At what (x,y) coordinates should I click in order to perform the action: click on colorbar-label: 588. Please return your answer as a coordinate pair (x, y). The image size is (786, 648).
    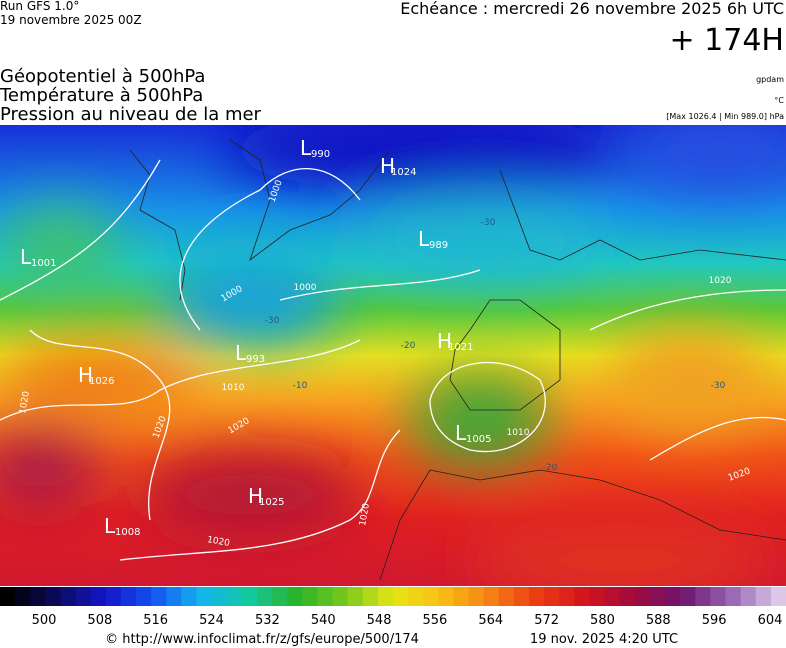
    Looking at the image, I should click on (658, 620).